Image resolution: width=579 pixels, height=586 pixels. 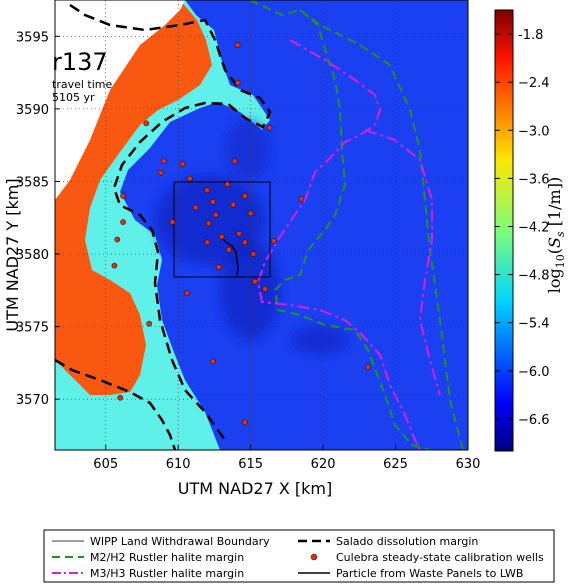 What do you see at coordinates (120, 100) in the screenshot?
I see `field-white-region` at bounding box center [120, 100].